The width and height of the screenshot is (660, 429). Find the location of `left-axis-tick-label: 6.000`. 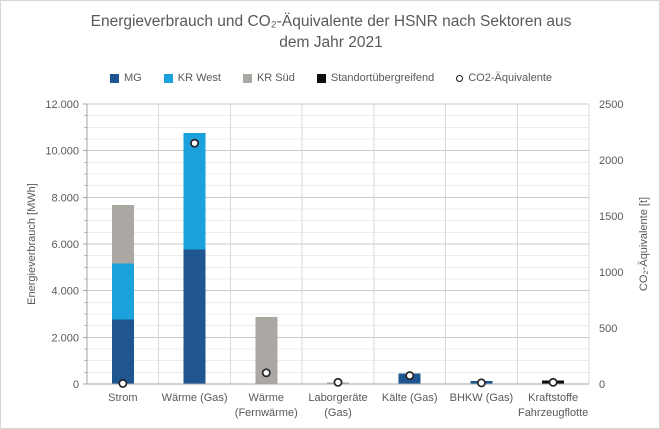

left-axis-tick-label: 6.000 is located at coordinates (65, 245).